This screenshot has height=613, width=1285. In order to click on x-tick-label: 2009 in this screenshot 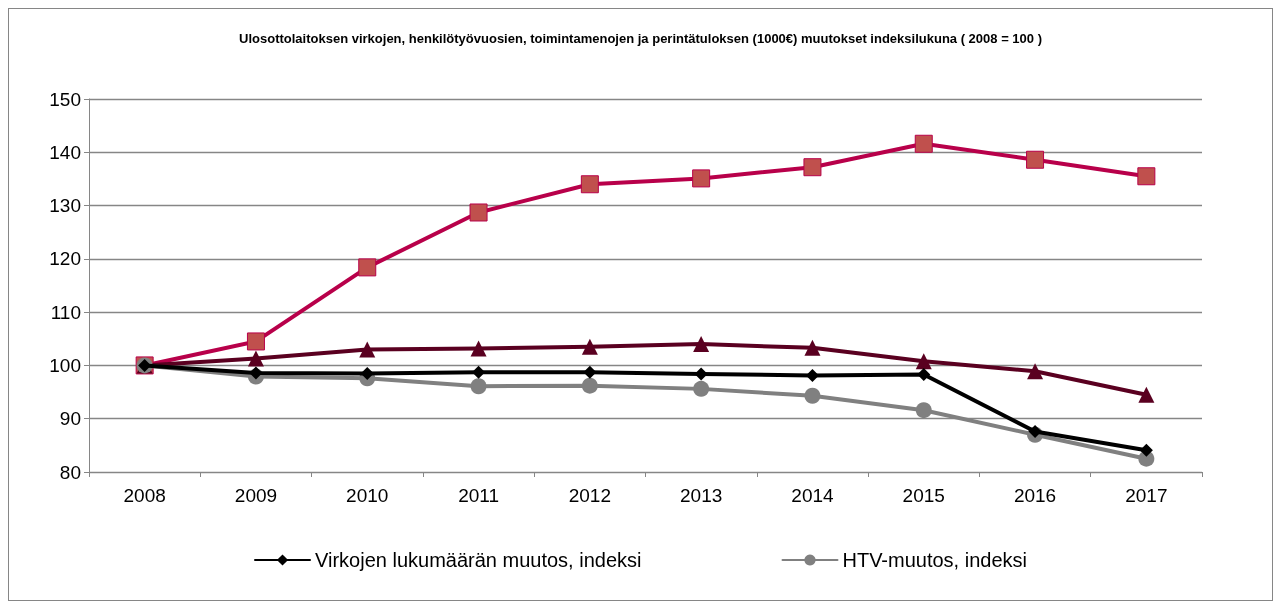, I will do `click(256, 495)`.